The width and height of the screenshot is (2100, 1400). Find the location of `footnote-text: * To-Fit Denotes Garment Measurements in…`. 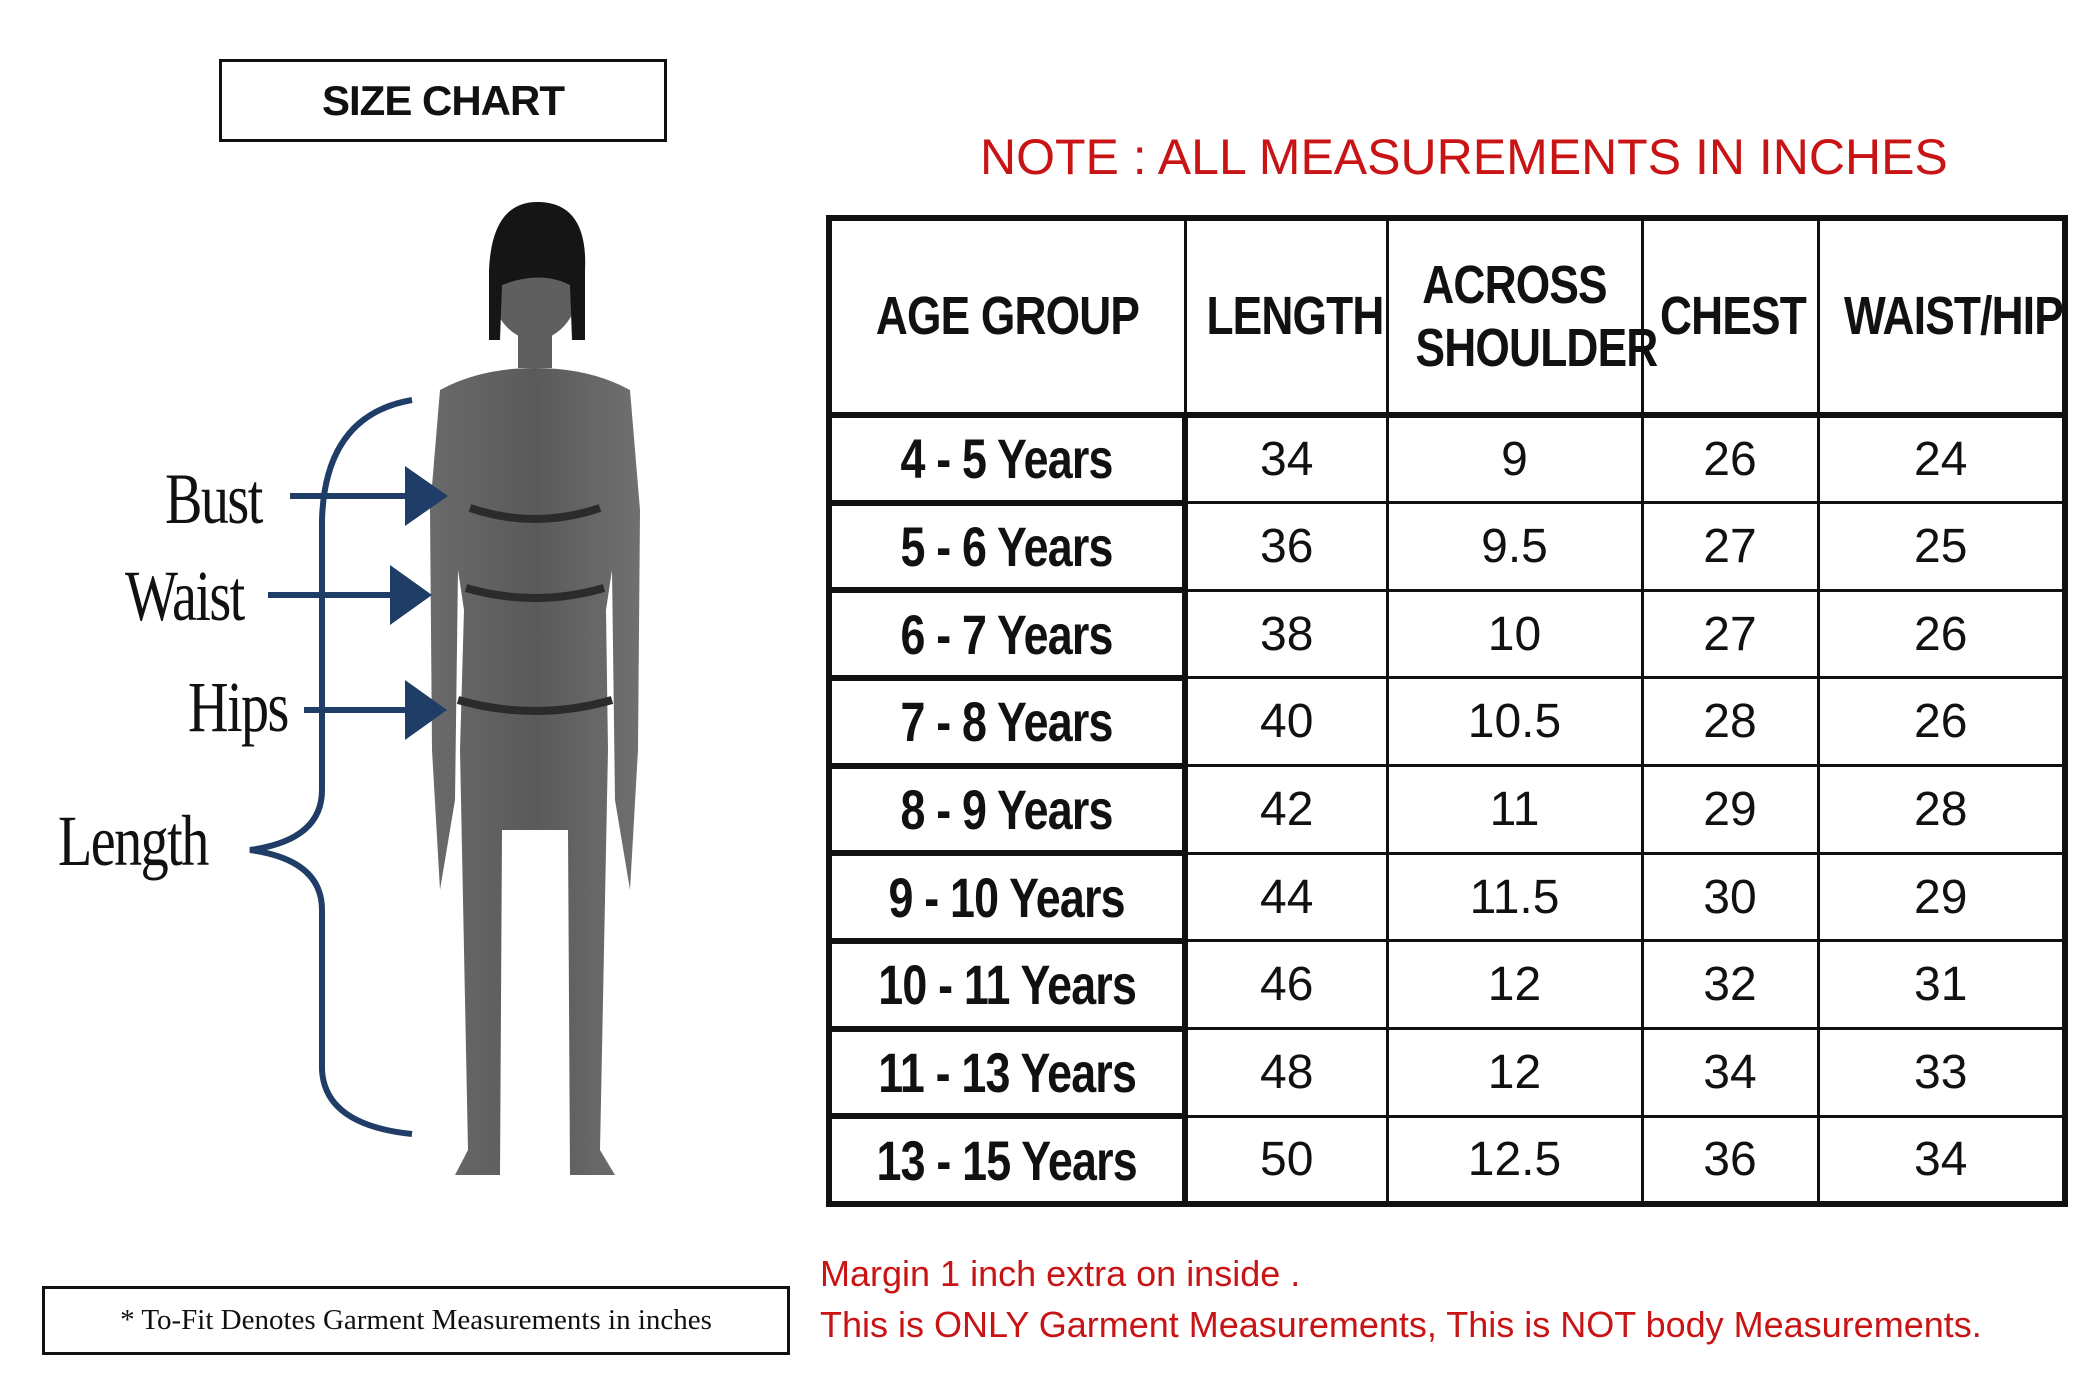

footnote-text: * To-Fit Denotes Garment Measurements in… is located at coordinates (416, 1320).